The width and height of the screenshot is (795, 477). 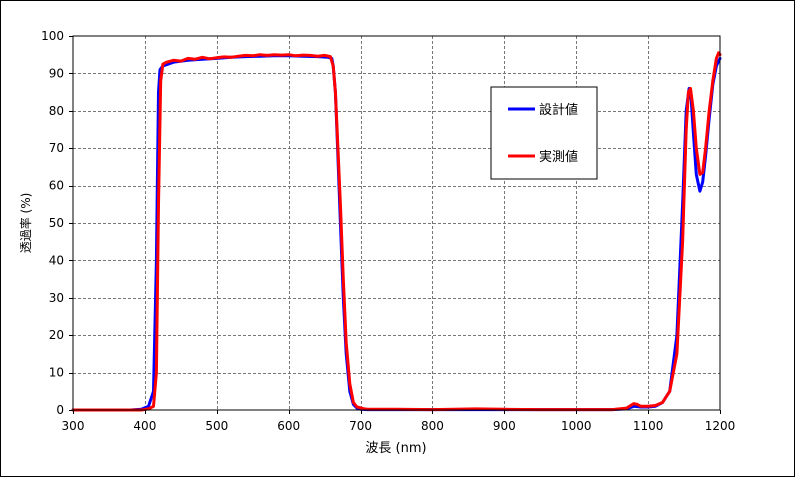 I want to click on x-tick-label: 700, so click(x=360, y=426).